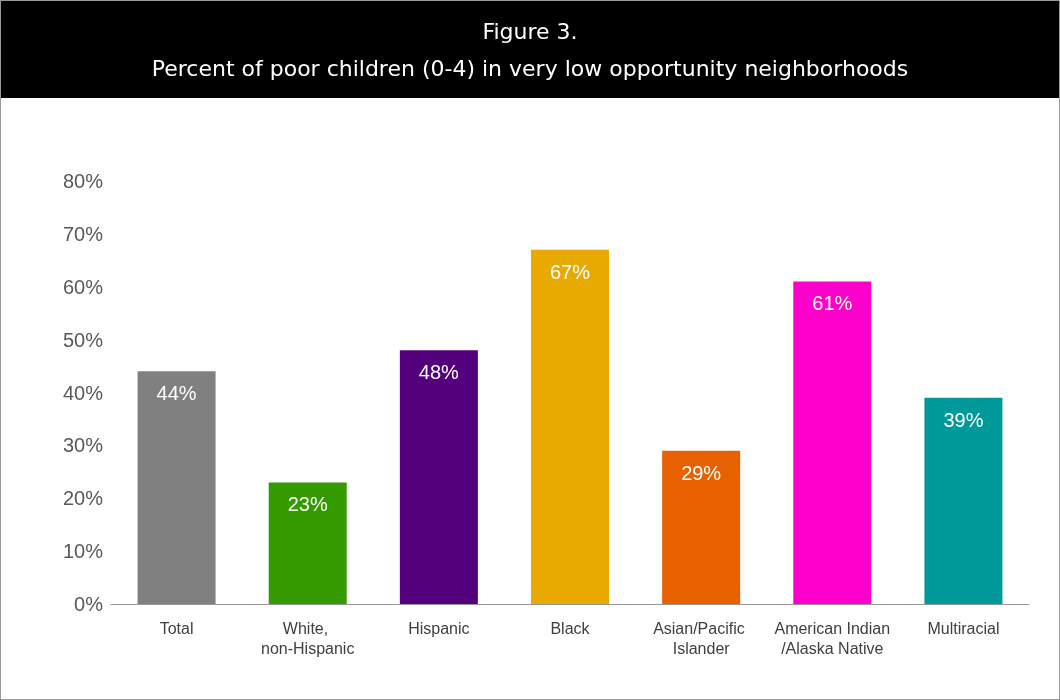 This screenshot has width=1060, height=700. Describe the element at coordinates (701, 638) in the screenshot. I see `x-tick-label: Asian/Pacific Islander` at that location.